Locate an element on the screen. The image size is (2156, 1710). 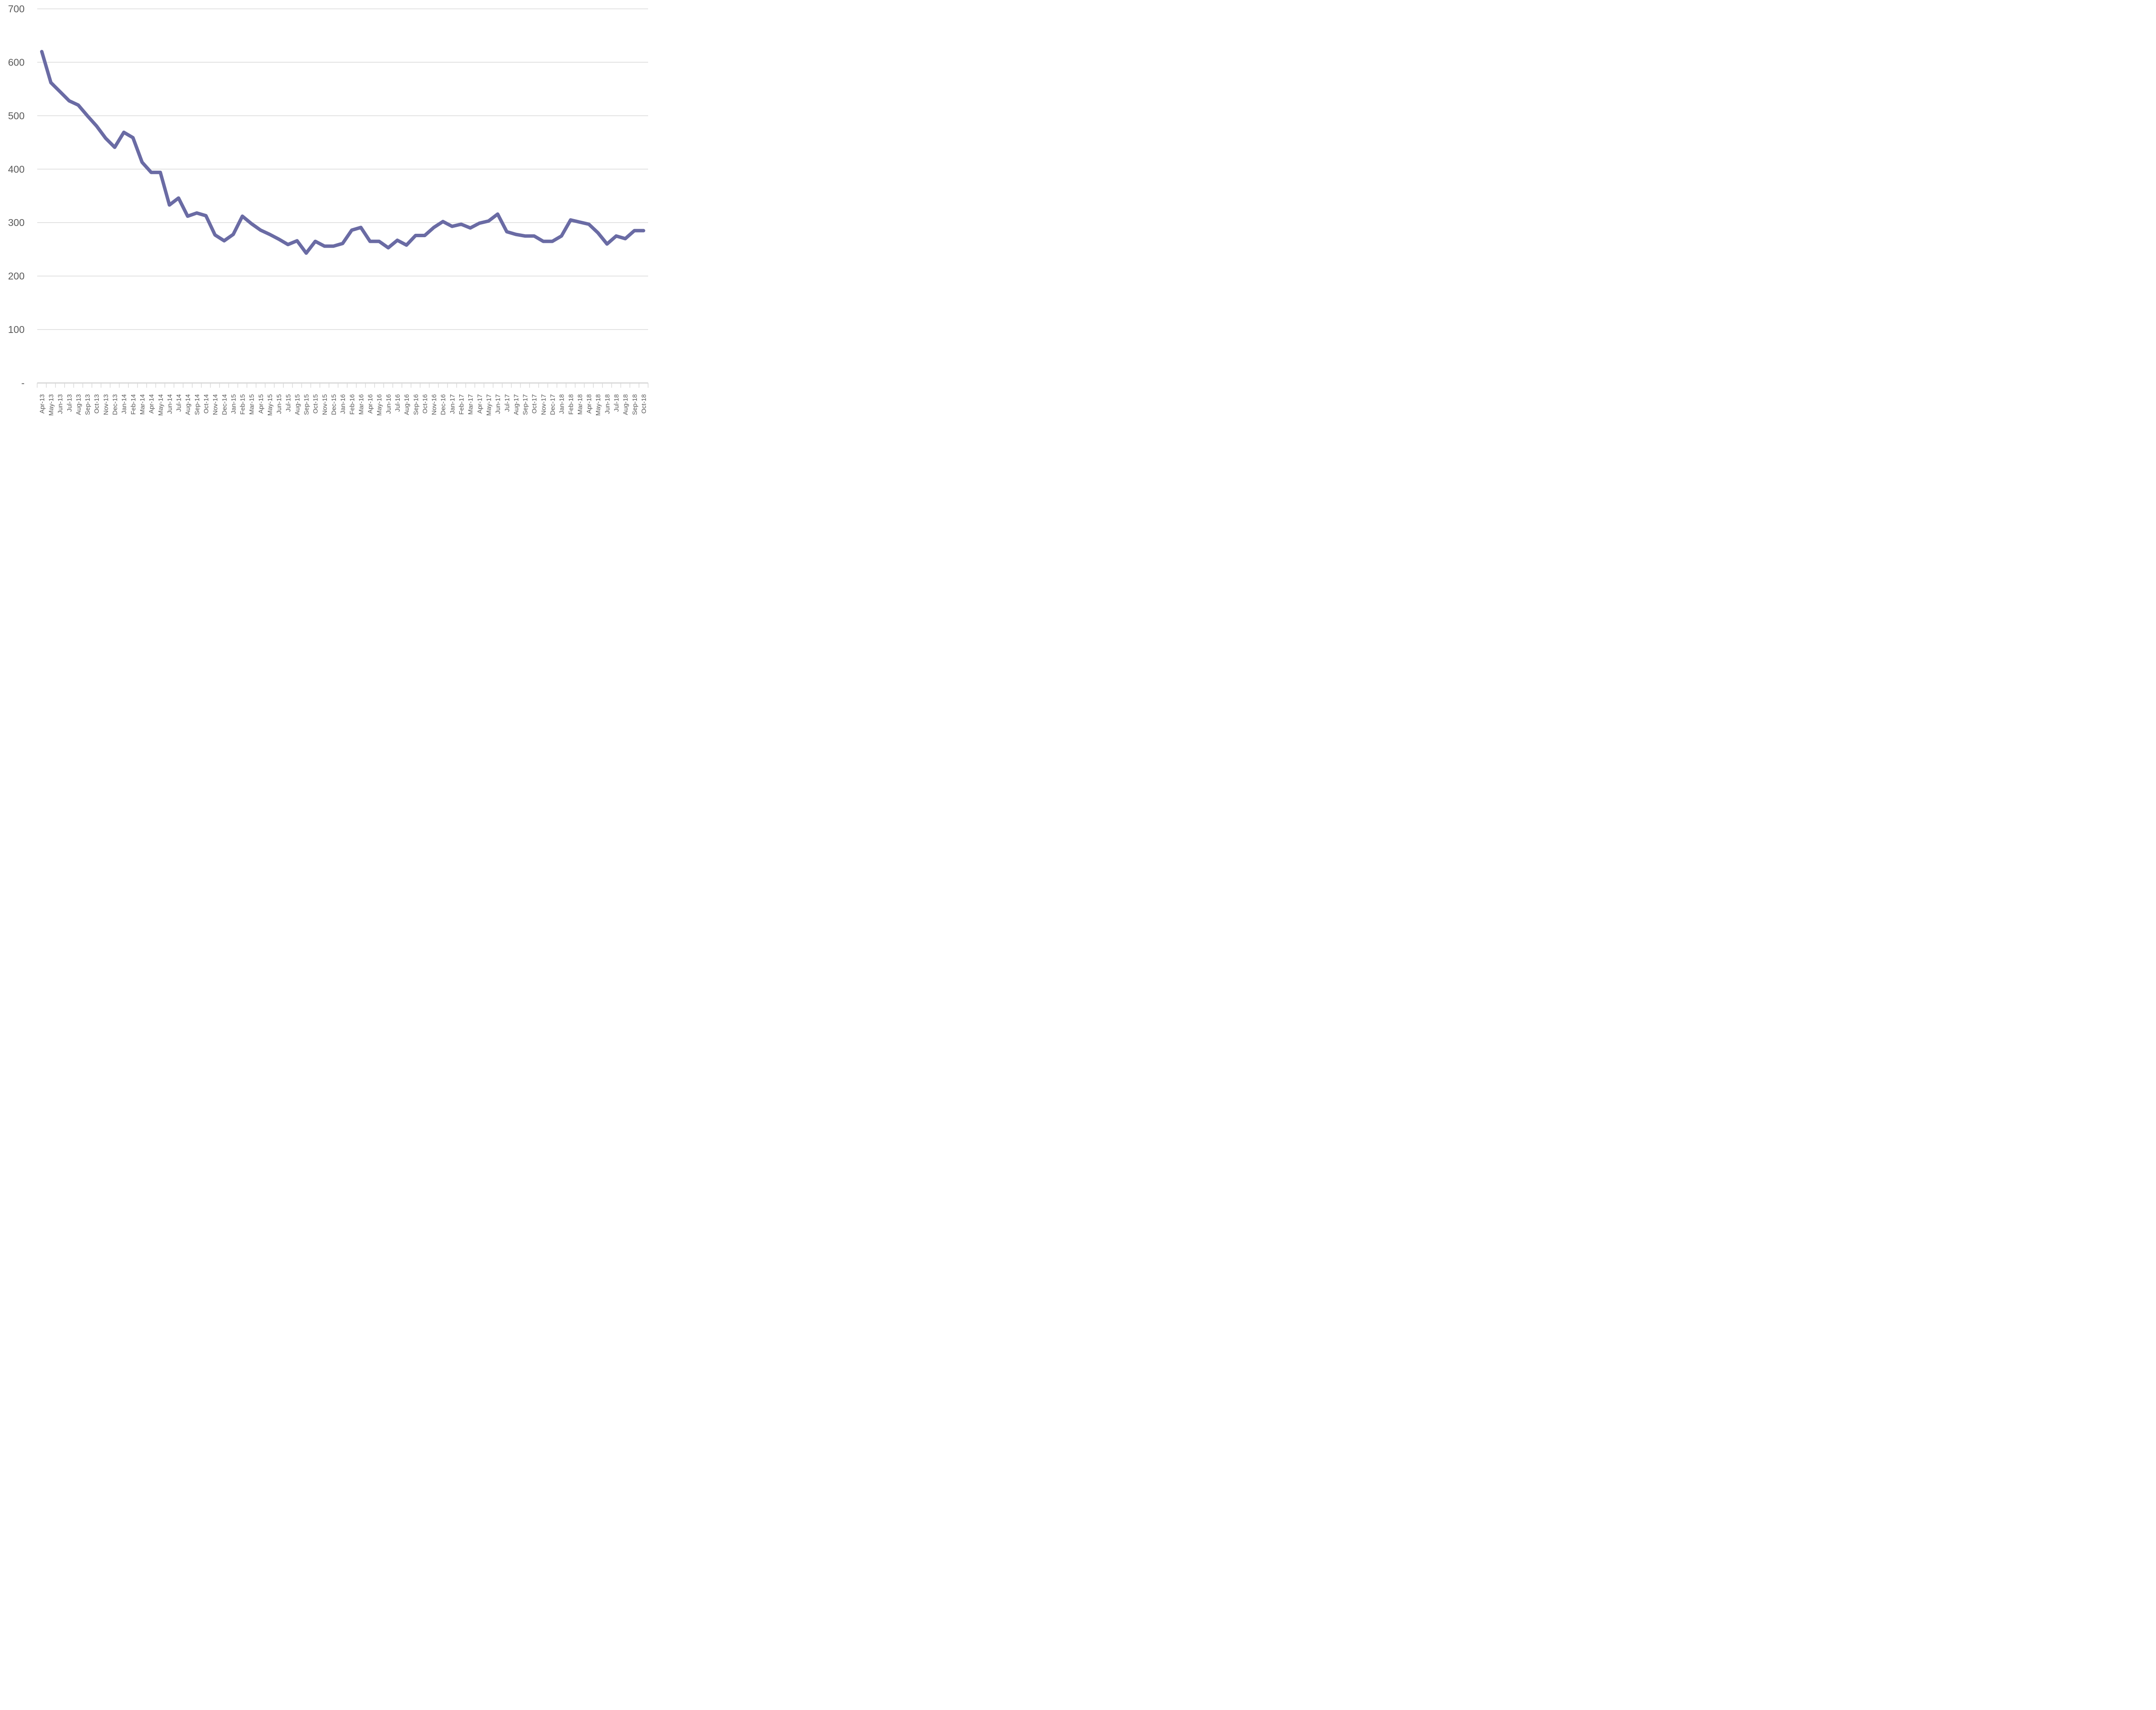
x-axis-tick-label: Jun-17 is located at coordinates (498, 404).